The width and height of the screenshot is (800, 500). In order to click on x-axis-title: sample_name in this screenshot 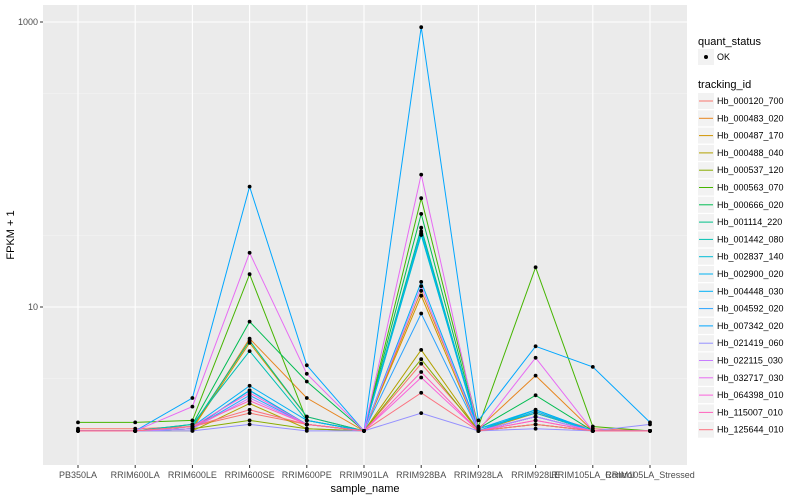, I will do `click(364, 489)`.